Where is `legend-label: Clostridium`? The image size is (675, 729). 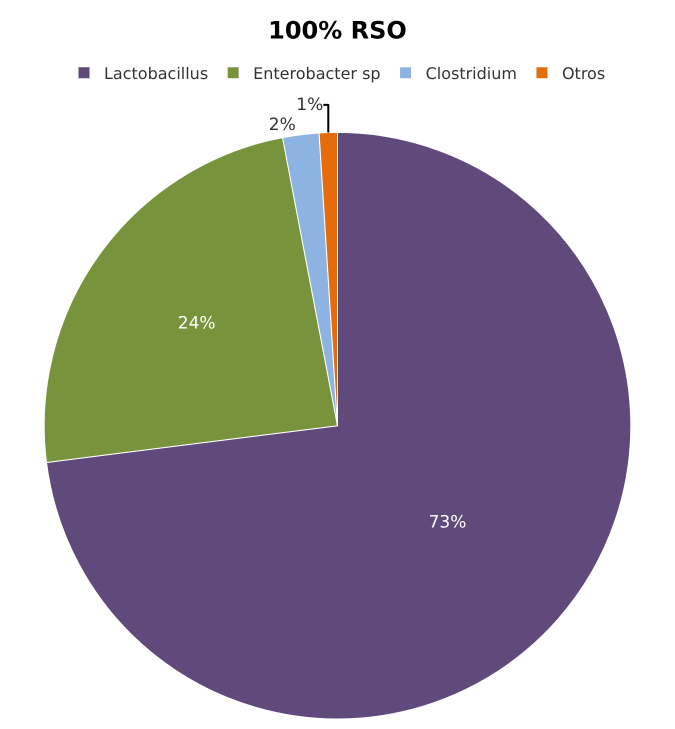
legend-label: Clostridium is located at coordinates (471, 74).